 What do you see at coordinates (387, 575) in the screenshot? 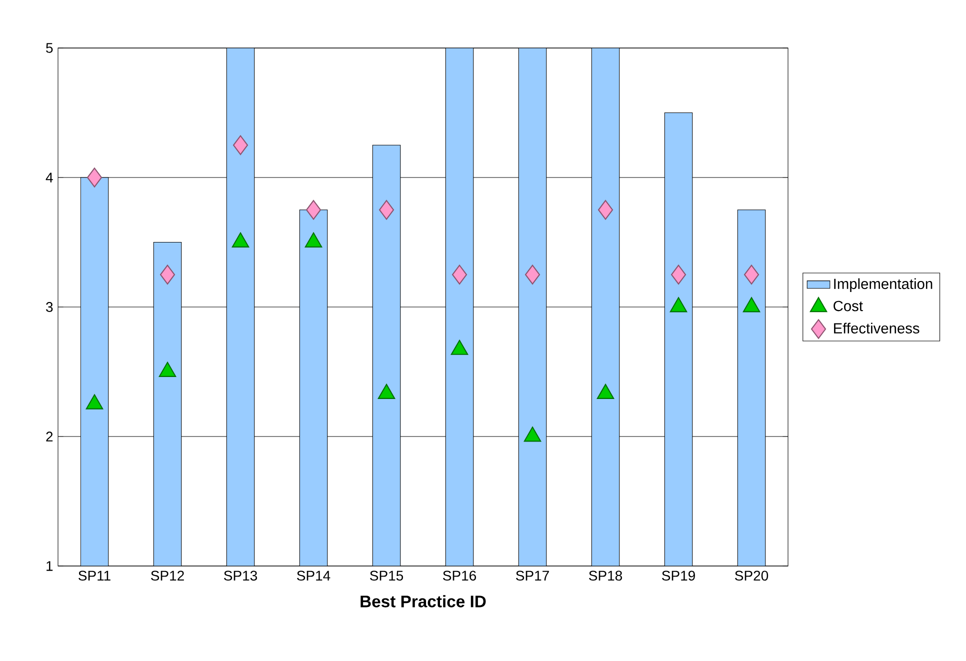
I see `x-tick-label: SP15` at bounding box center [387, 575].